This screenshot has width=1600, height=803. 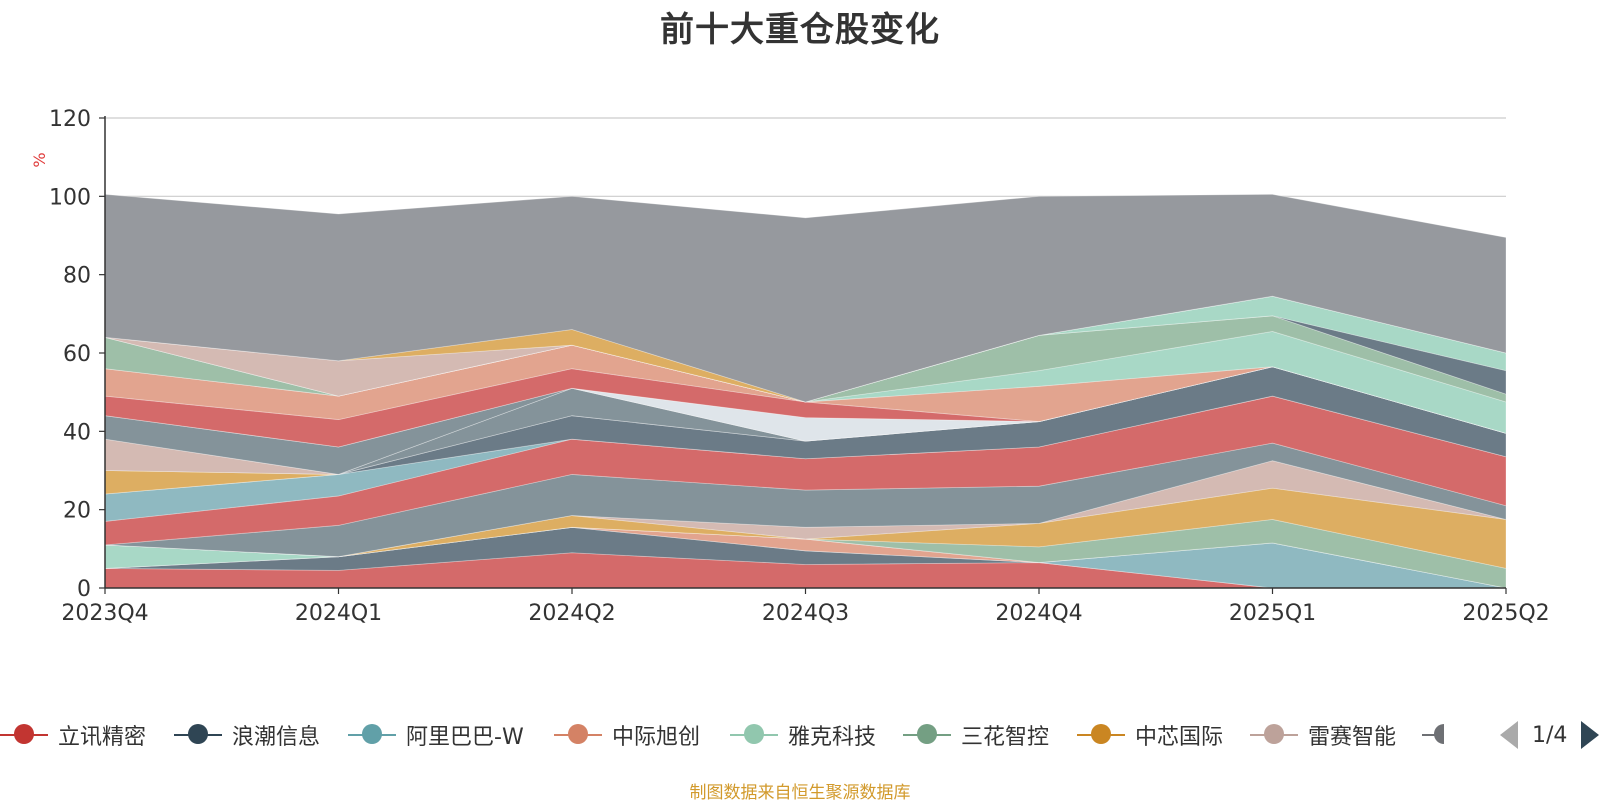 What do you see at coordinates (77, 276) in the screenshot?
I see `y-tick-label: 80` at bounding box center [77, 276].